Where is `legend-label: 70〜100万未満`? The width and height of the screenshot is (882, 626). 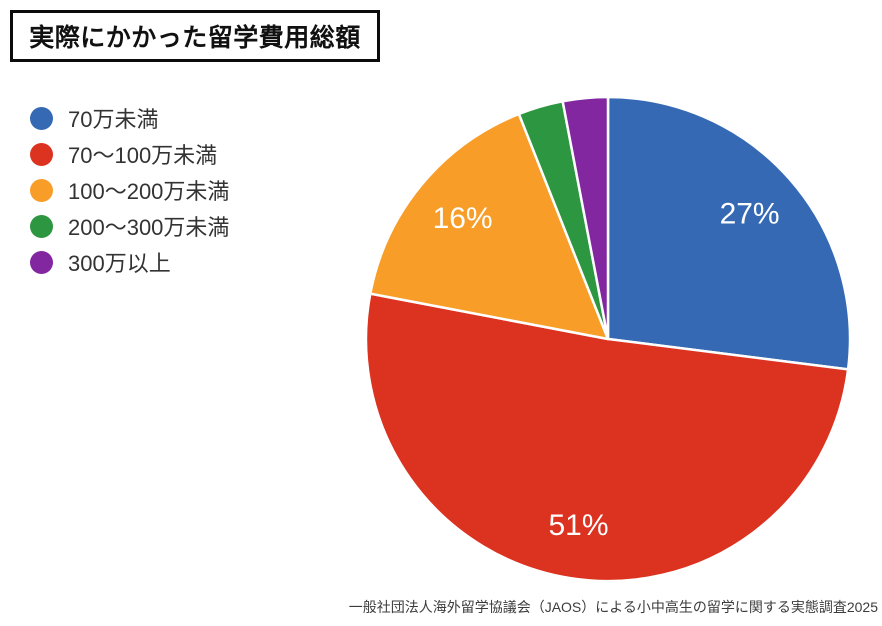
legend-label: 70〜100万未満 is located at coordinates (143, 155).